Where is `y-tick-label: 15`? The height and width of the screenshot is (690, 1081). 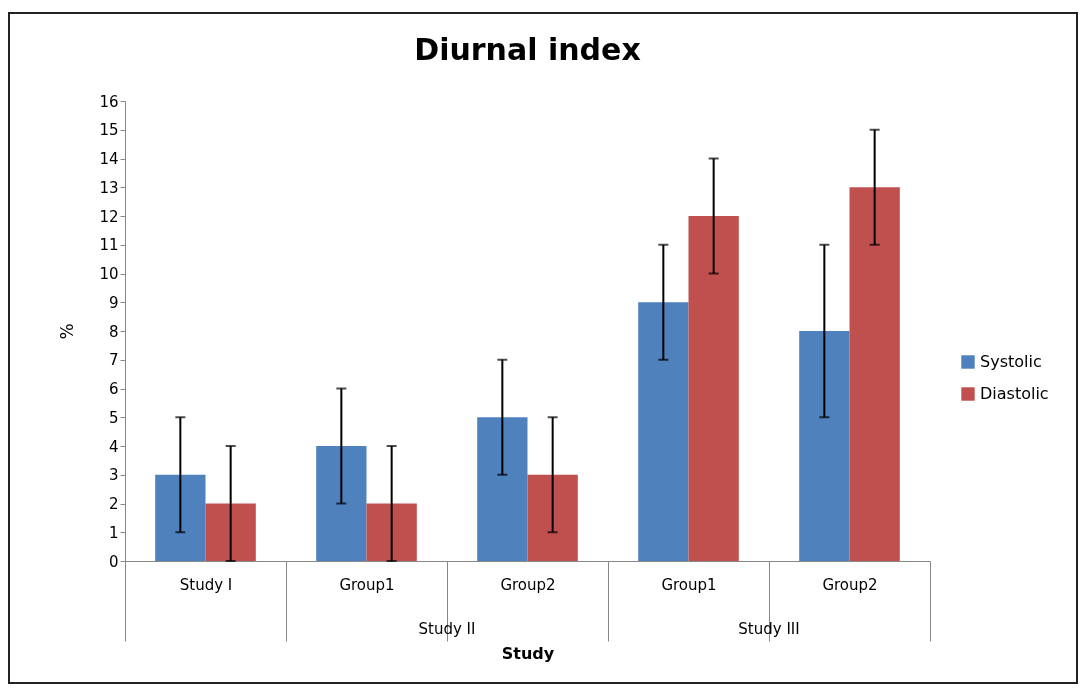 y-tick-label: 15 is located at coordinates (109, 130).